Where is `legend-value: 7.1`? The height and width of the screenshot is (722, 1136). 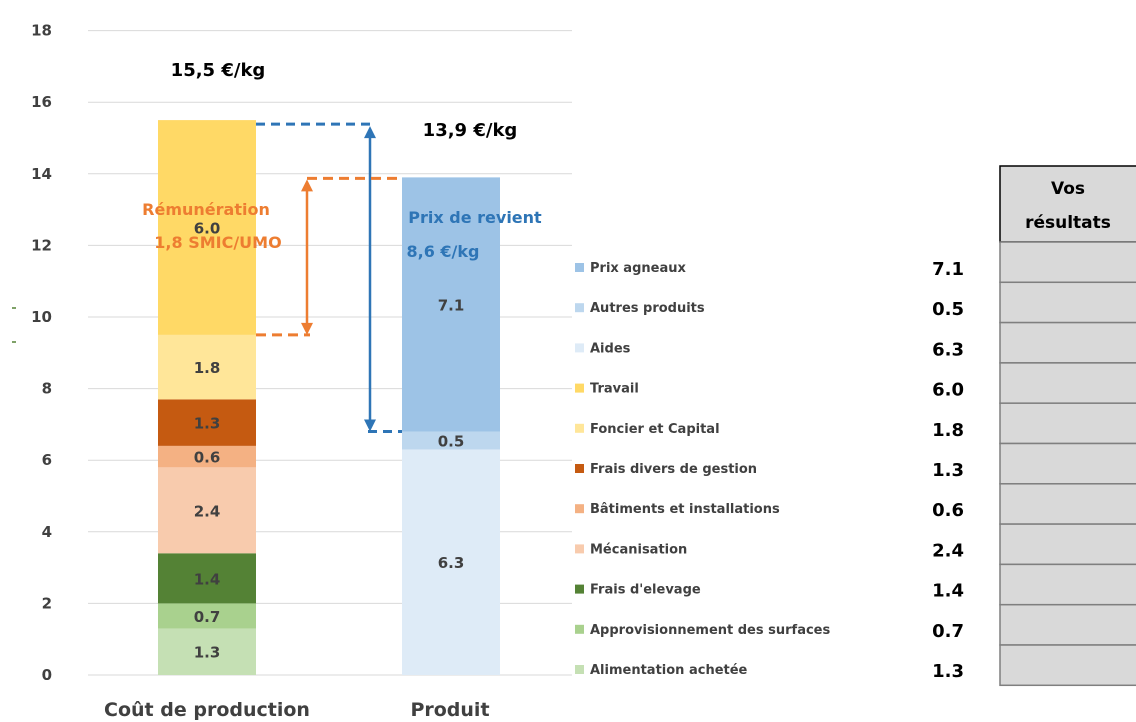 legend-value: 7.1 is located at coordinates (948, 269).